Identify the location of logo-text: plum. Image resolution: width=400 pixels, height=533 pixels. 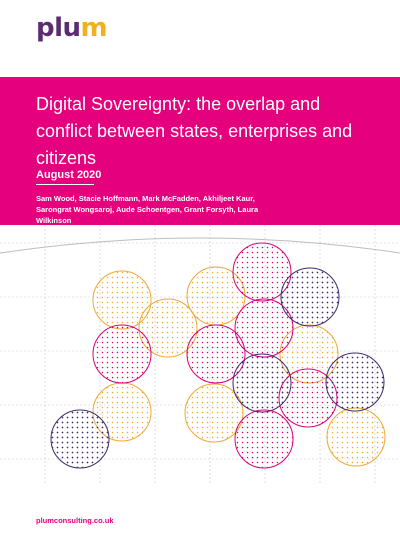
(72, 28).